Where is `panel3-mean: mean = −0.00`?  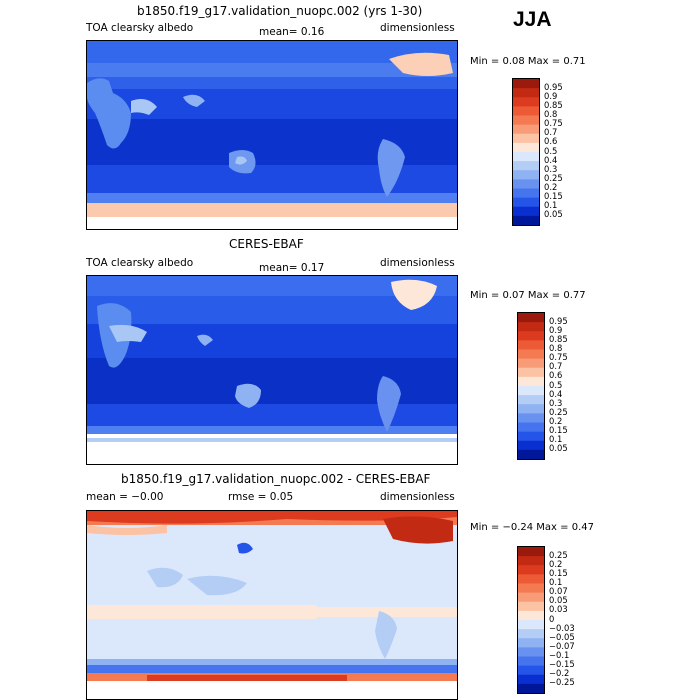 panel3-mean: mean = −0.00 is located at coordinates (125, 497).